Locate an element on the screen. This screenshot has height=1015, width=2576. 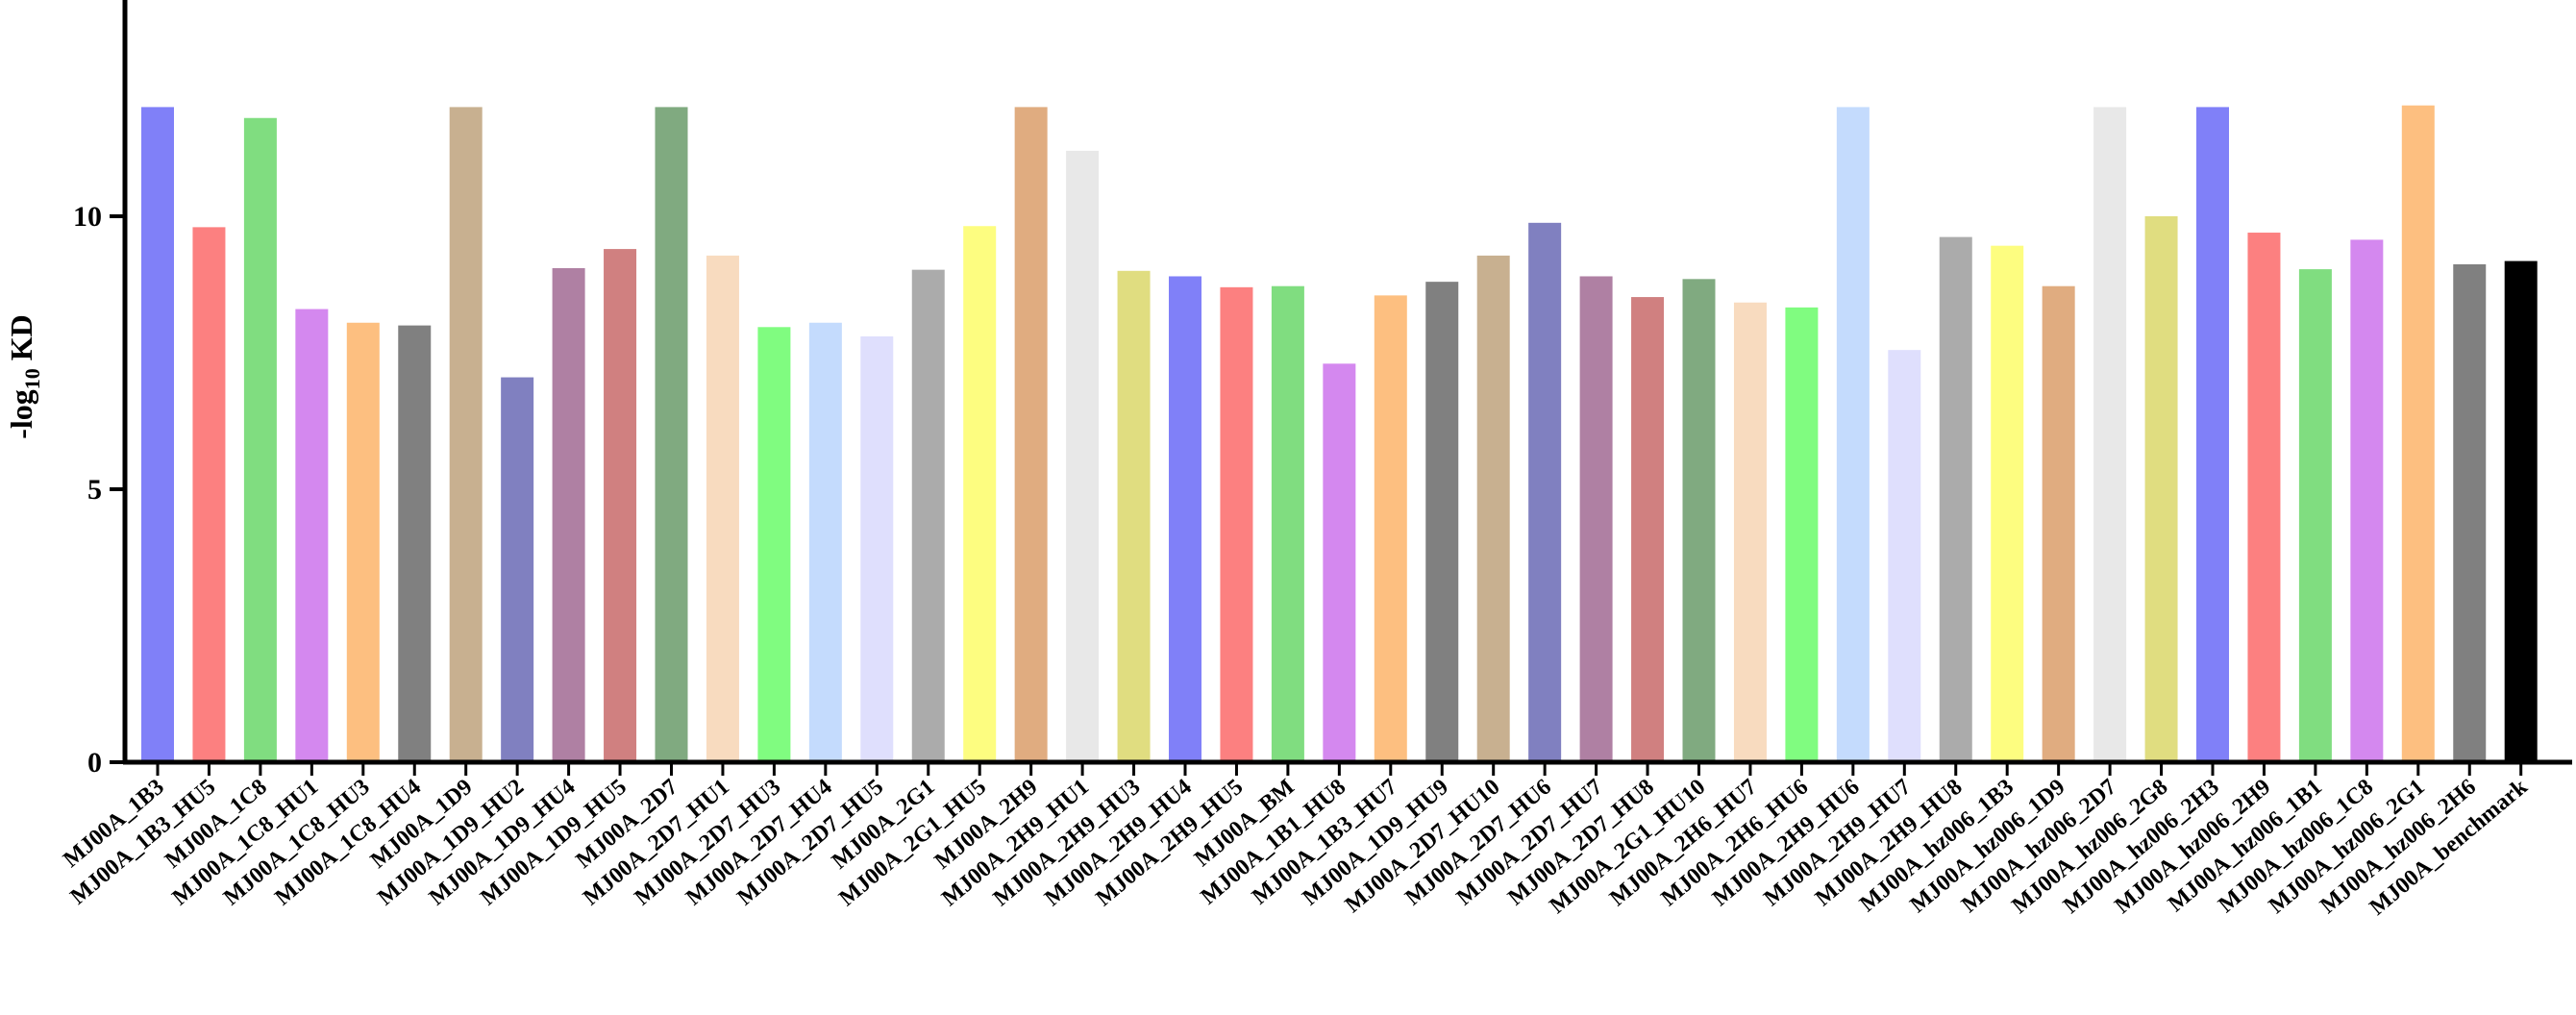
bar-MJ00A_1D9_HU4 is located at coordinates (569, 515).